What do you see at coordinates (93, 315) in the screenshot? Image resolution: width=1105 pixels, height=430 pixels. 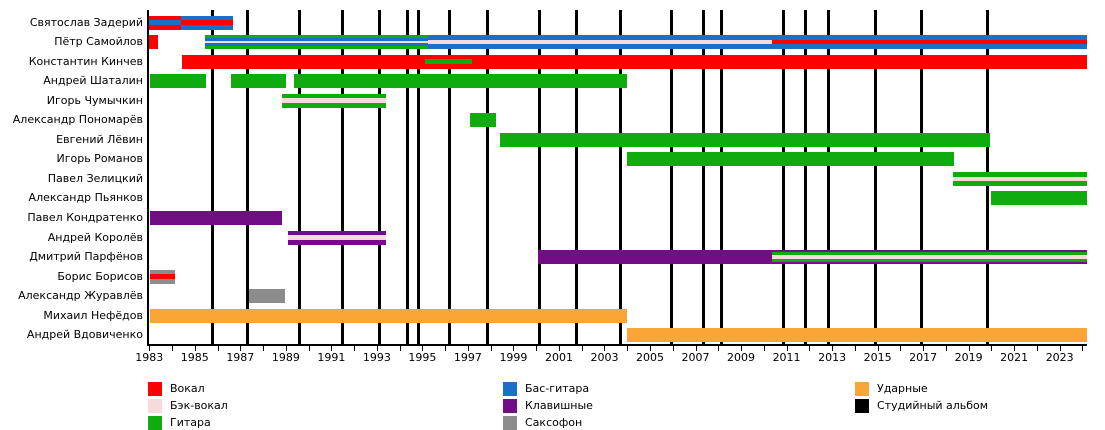 I see `member-label: Михаил Нефёдов` at bounding box center [93, 315].